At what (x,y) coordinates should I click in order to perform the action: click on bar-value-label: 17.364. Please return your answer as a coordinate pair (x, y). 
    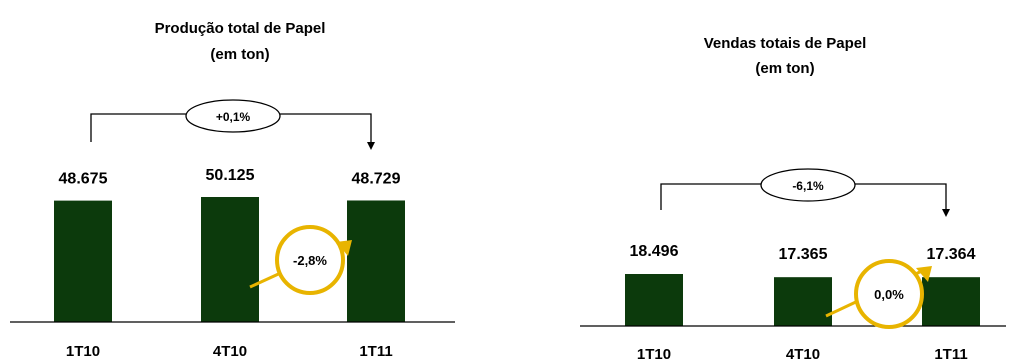
    Looking at the image, I should click on (951, 254).